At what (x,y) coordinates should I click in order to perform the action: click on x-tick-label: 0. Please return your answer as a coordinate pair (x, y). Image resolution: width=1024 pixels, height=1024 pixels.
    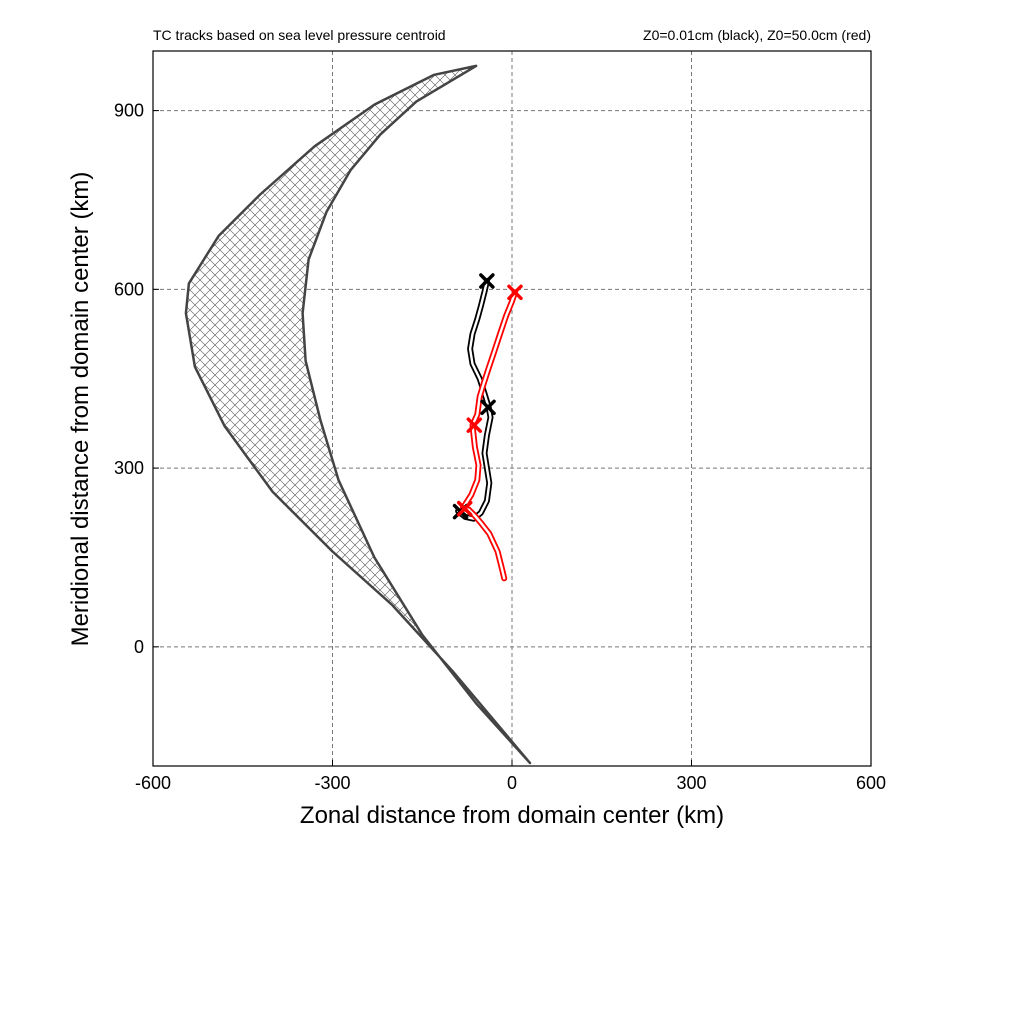
    Looking at the image, I should click on (512, 783).